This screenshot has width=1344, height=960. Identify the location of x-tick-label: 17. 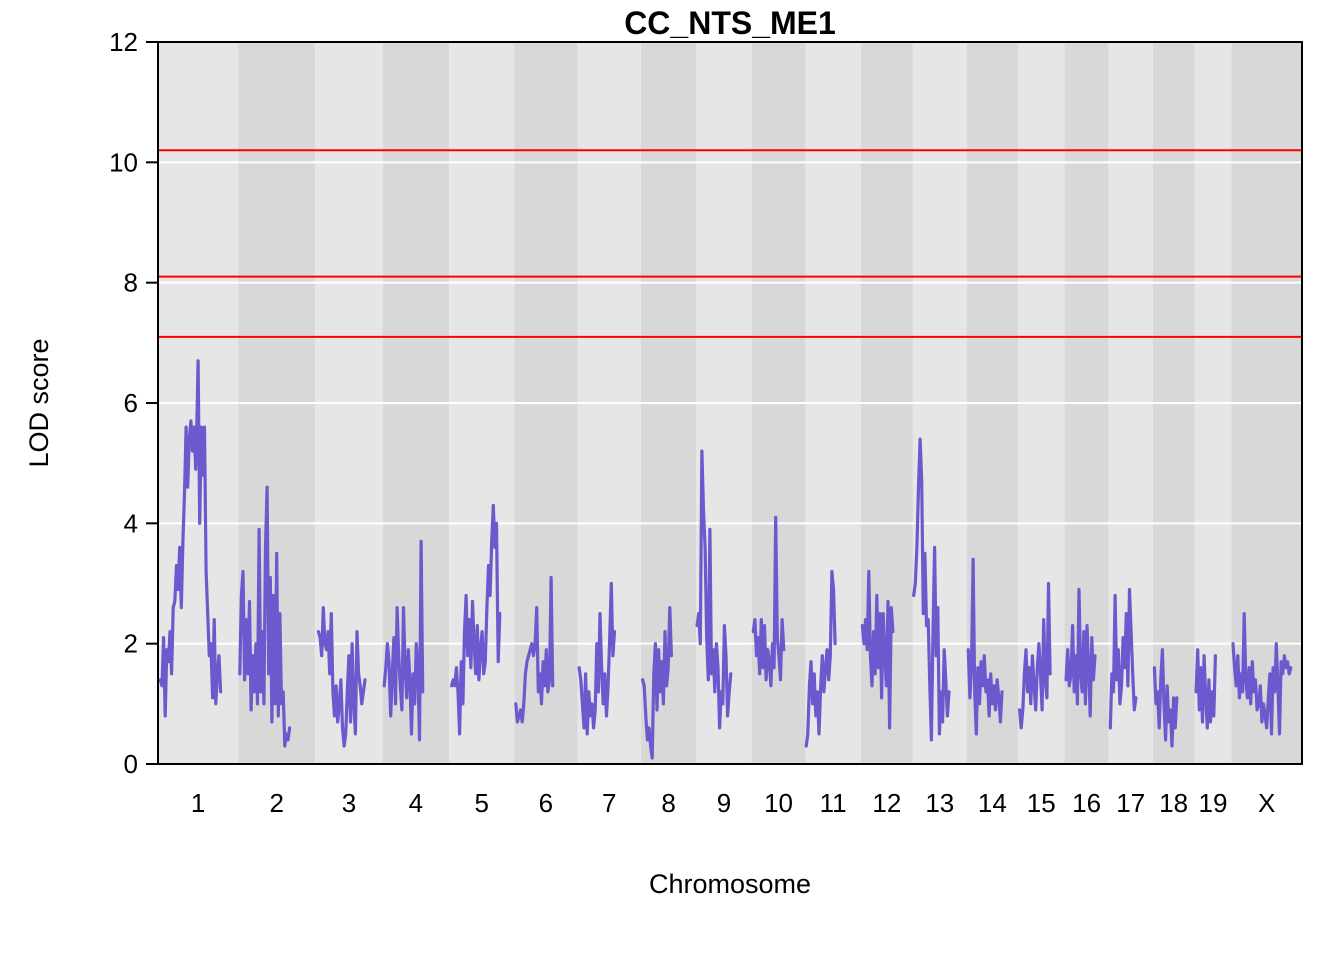
(1130, 803).